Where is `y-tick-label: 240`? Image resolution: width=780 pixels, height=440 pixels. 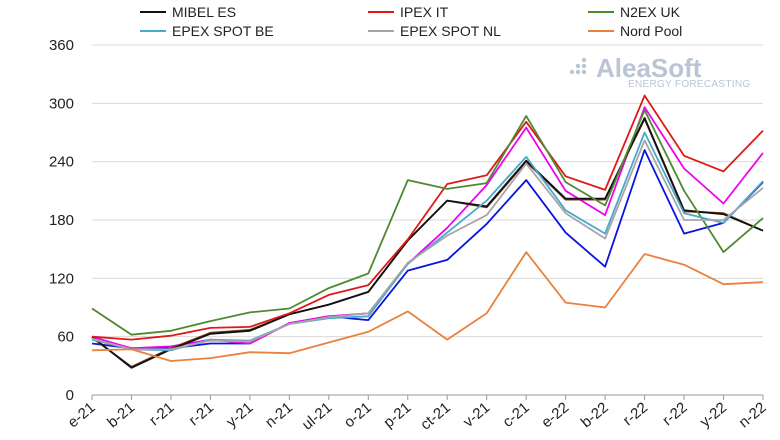
y-tick-label: 240 is located at coordinates (61, 162).